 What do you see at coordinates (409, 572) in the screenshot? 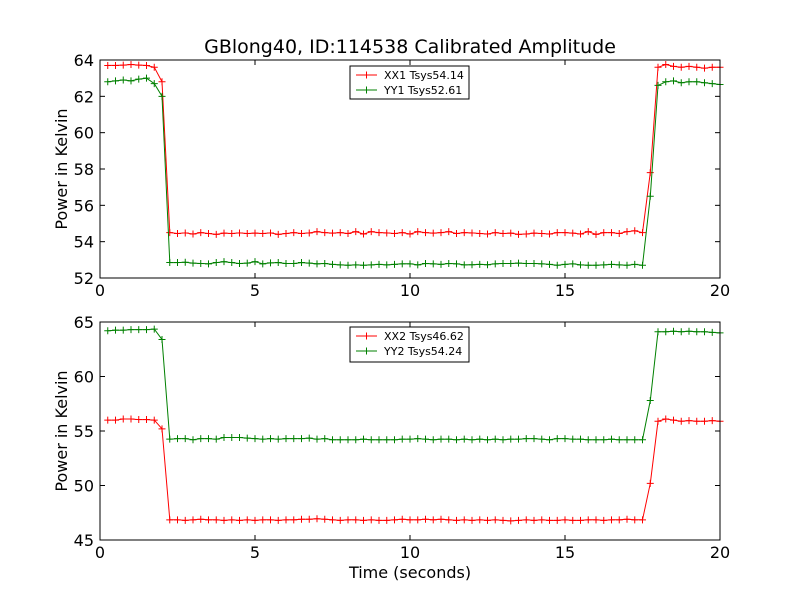
I see `x-axis-label: Time (seconds)` at bounding box center [409, 572].